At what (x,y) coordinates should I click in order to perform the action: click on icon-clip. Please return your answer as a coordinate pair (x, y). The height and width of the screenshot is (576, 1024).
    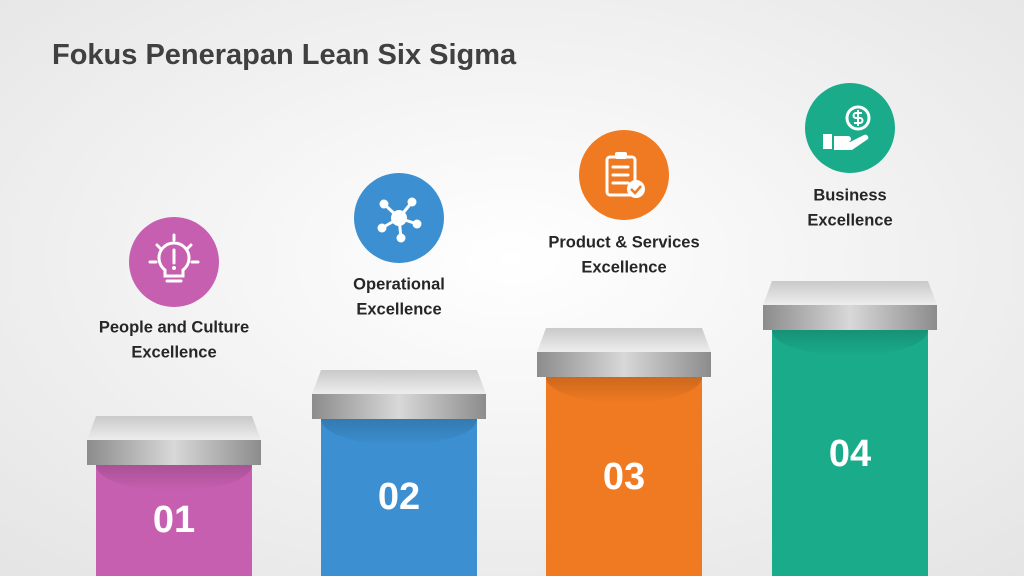
    Looking at the image, I should click on (621, 155).